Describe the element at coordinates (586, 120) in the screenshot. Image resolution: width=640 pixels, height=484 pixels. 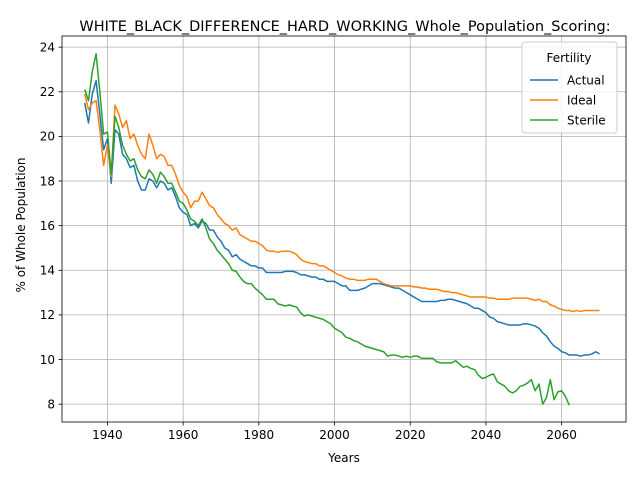
I see `legend-label-sterile: Sterile` at that location.